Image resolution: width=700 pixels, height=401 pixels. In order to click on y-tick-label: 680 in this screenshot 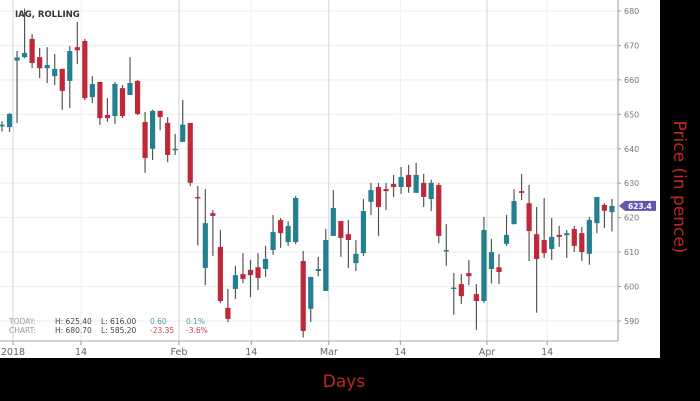, I will do `click(631, 11)`.